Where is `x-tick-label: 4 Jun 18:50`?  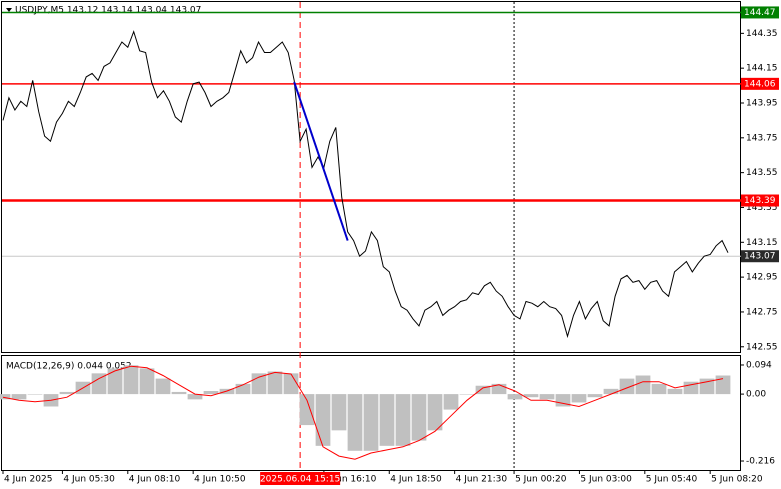
x-tick-label: 4 Jun 18:50 is located at coordinates (416, 480).